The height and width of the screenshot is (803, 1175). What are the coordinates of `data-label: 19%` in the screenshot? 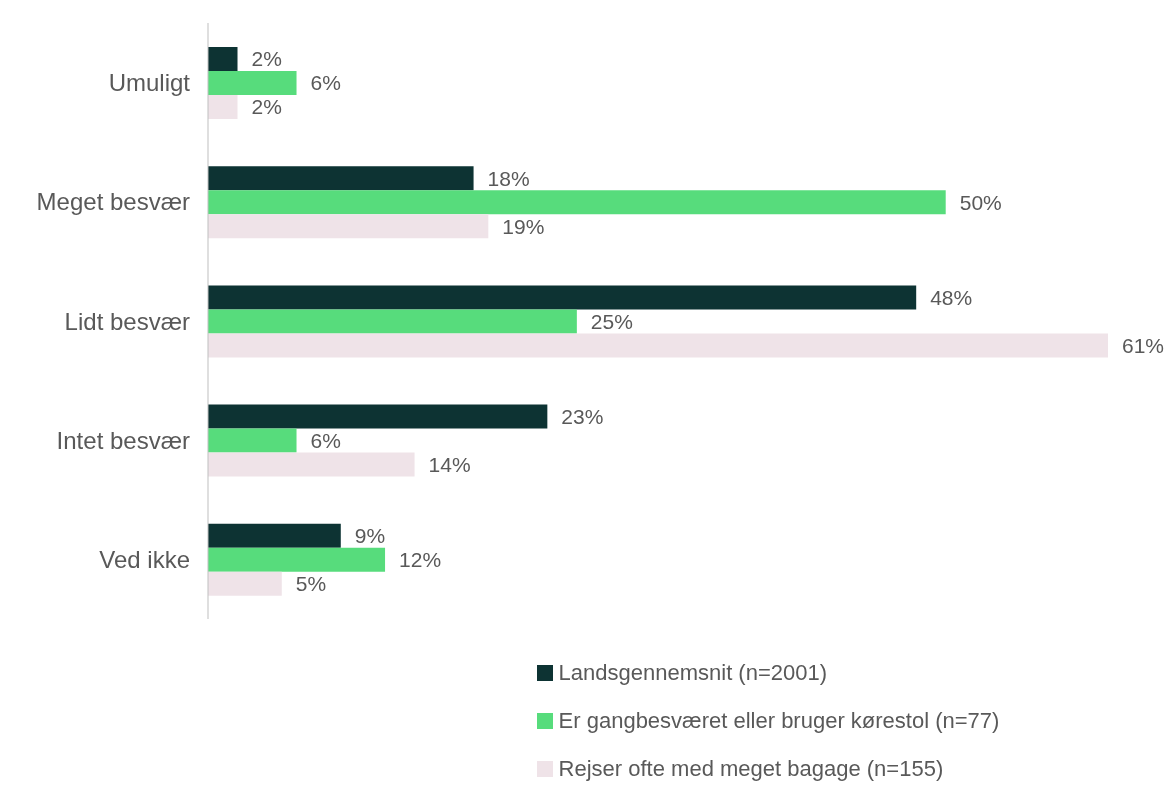 It's located at (523, 226).